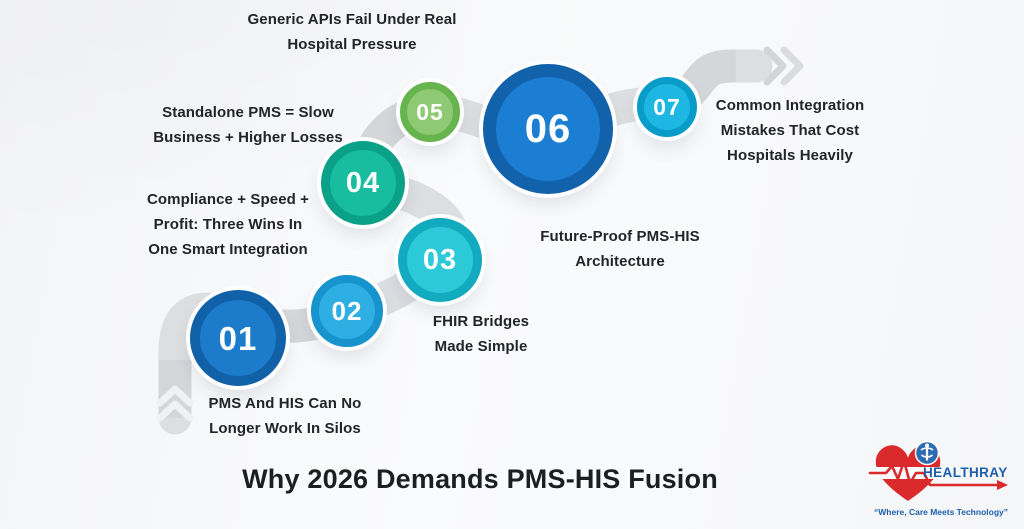 The height and width of the screenshot is (529, 1024). Describe the element at coordinates (175, 403) in the screenshot. I see `start-chevron-icon` at that location.